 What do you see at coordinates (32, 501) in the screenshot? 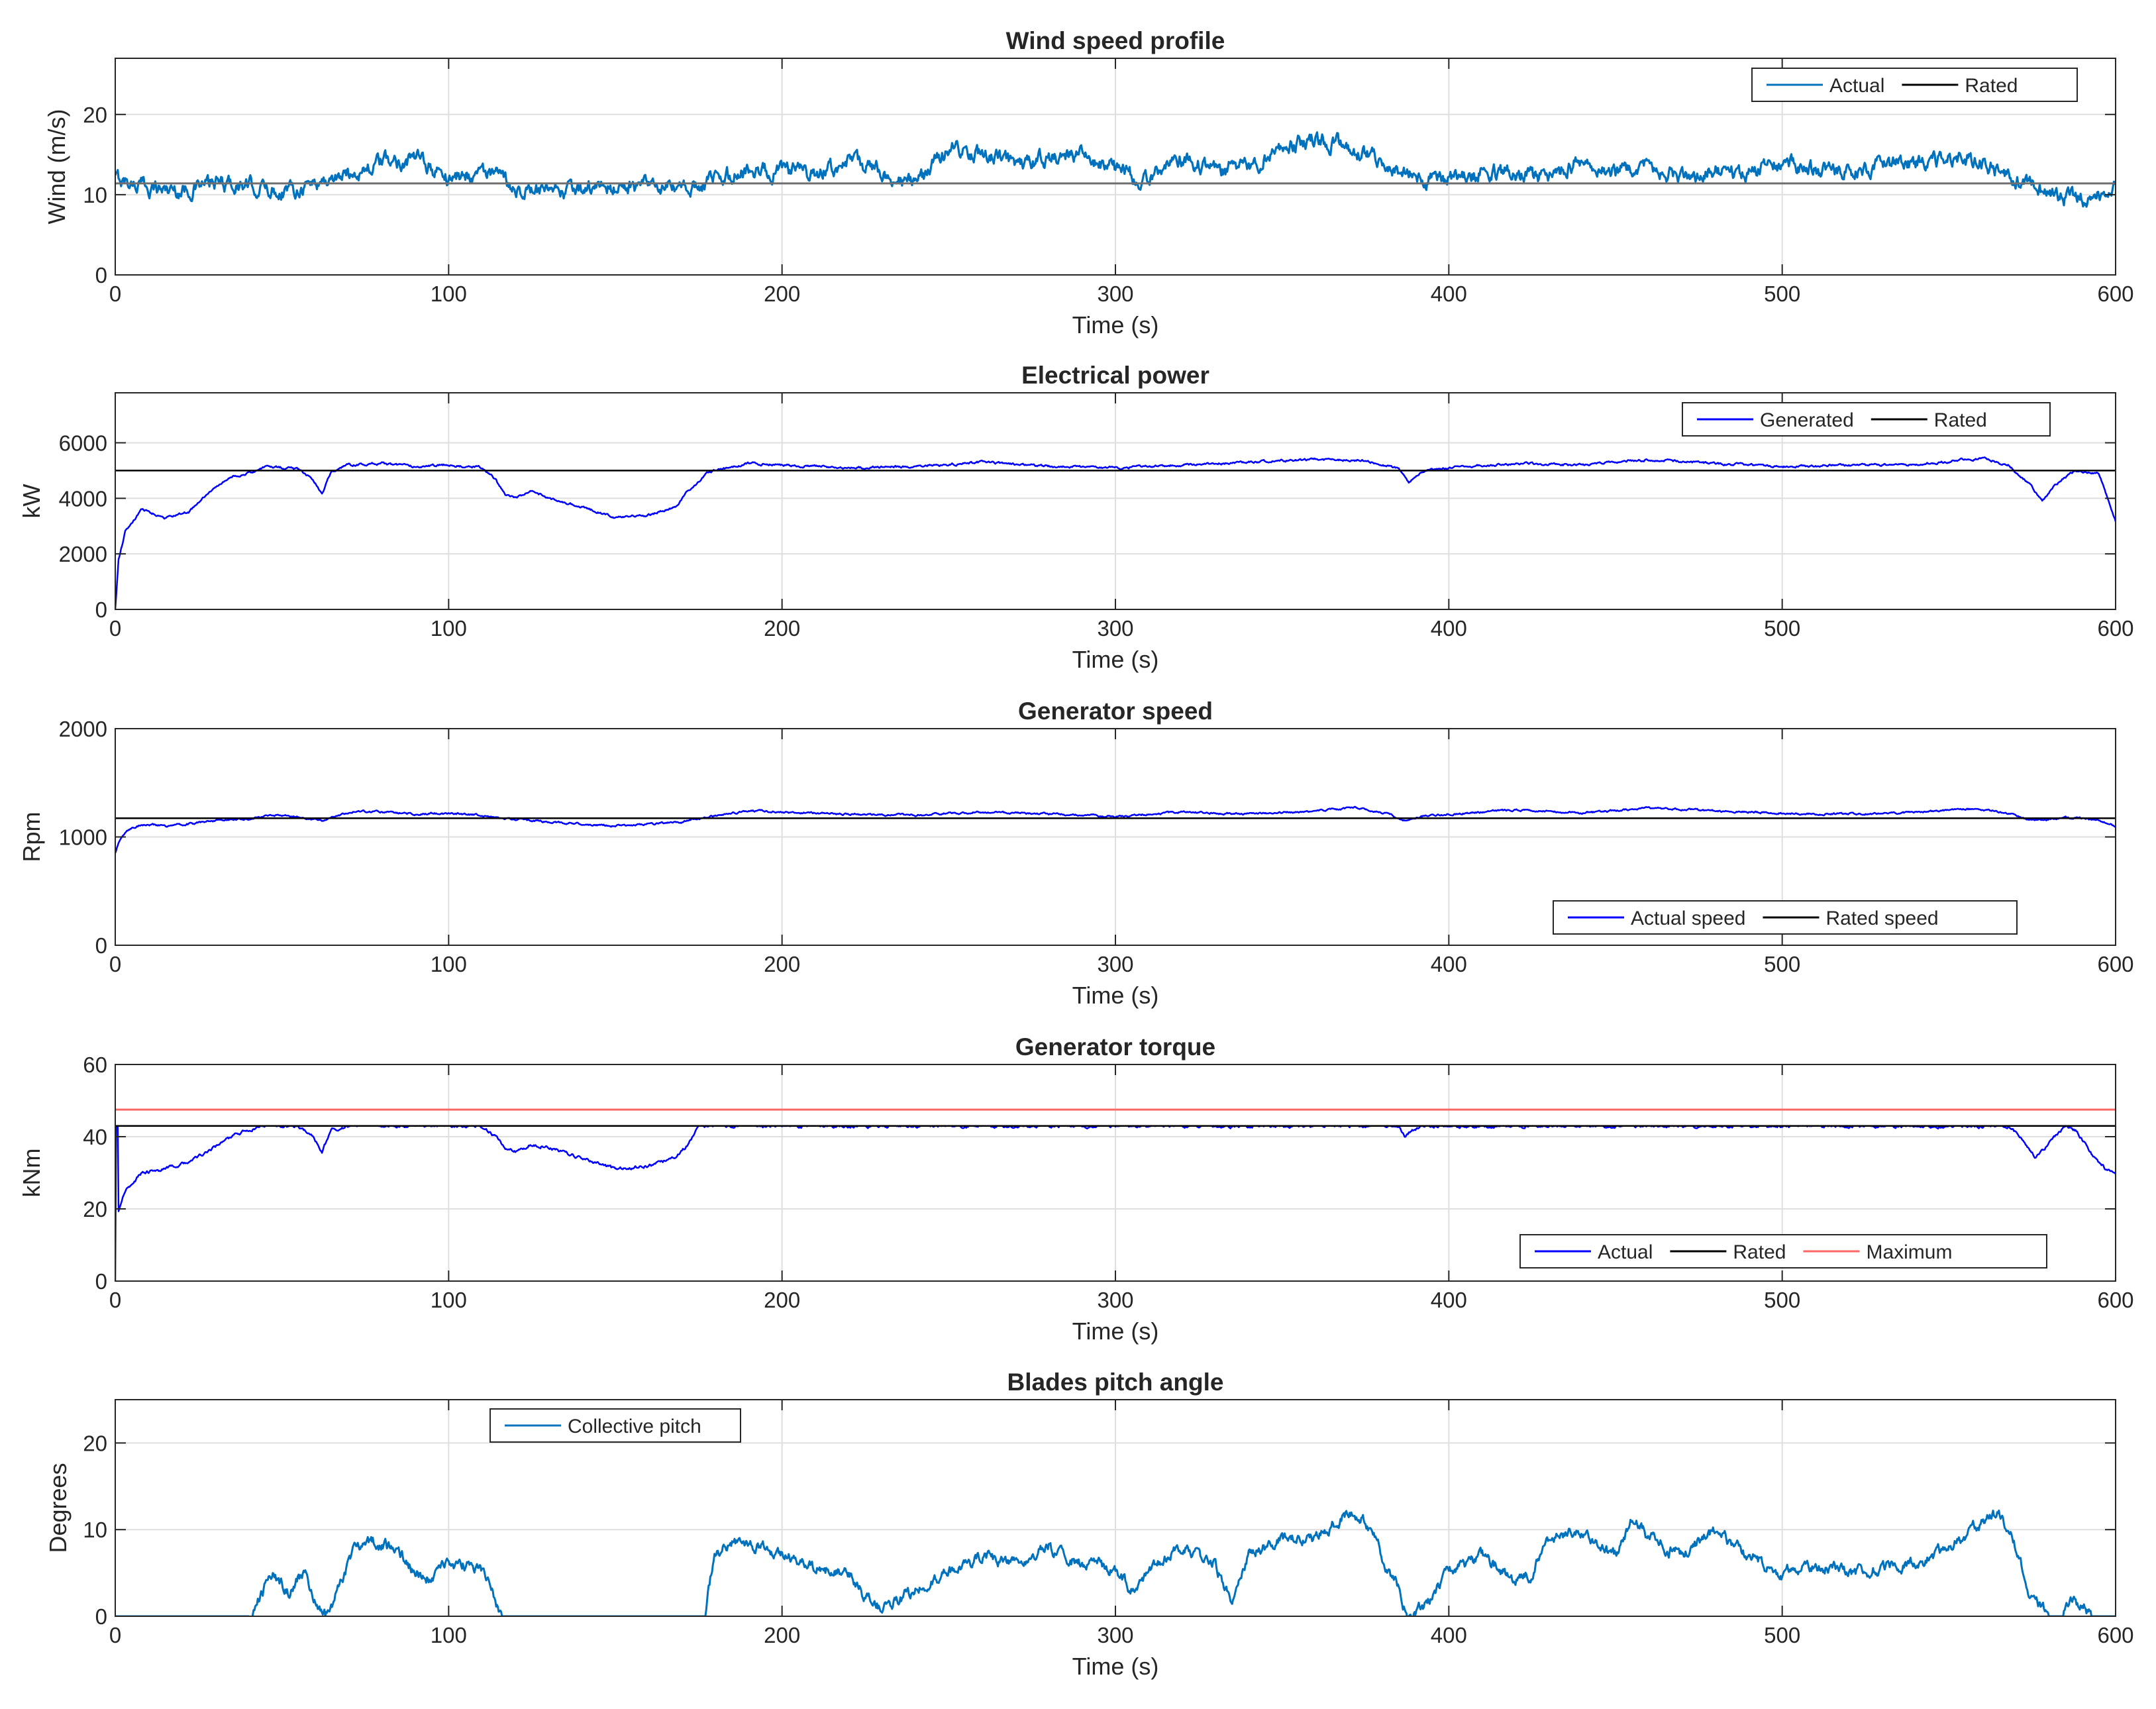
I see `y-axis-label: kW` at bounding box center [32, 501].